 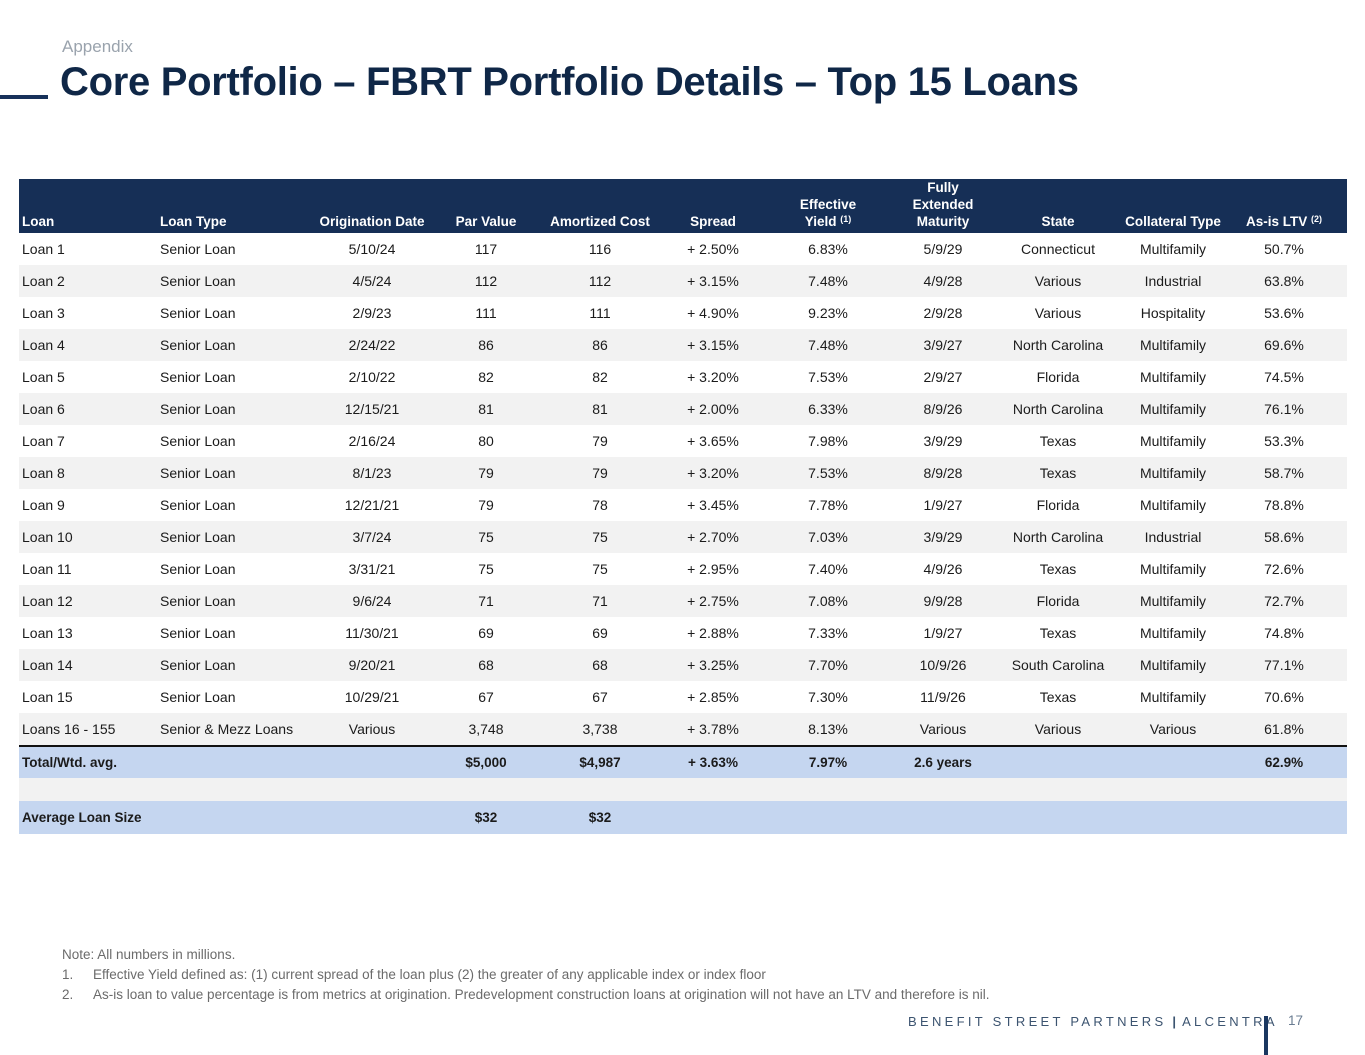 What do you see at coordinates (713, 569) in the screenshot?
I see `table-cell: + 2.95%` at bounding box center [713, 569].